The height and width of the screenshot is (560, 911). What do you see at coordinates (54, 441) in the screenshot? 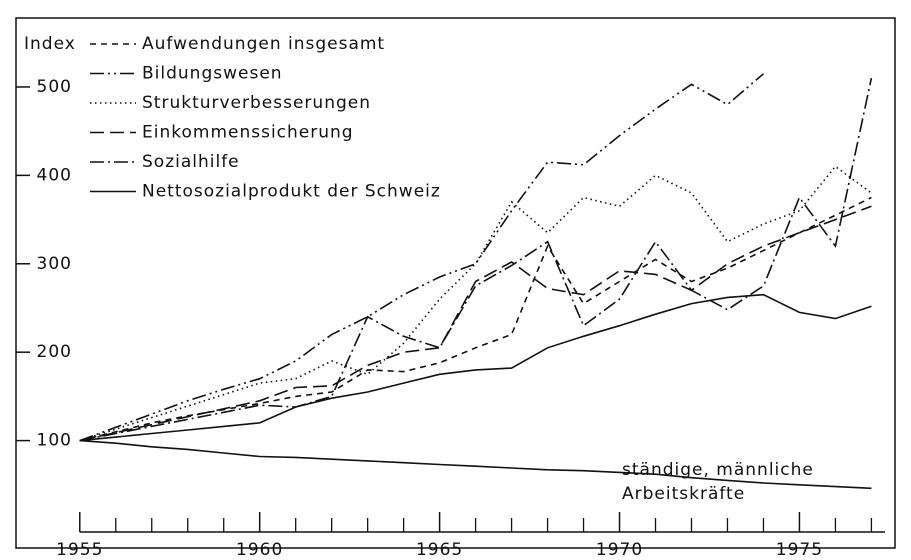
I see `y-tick-label: 100` at bounding box center [54, 441].